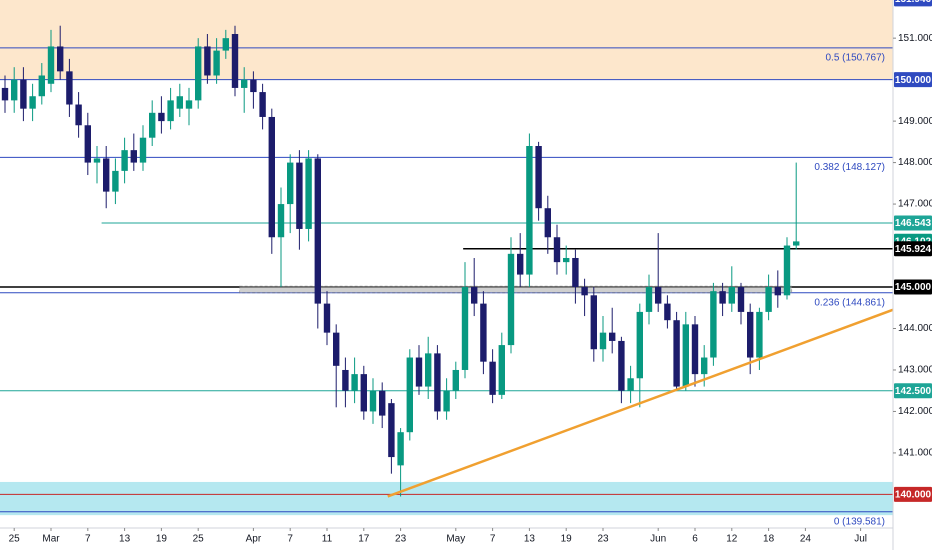  What do you see at coordinates (913, 249) in the screenshot?
I see `price-badge-label: 145.924` at bounding box center [913, 249].